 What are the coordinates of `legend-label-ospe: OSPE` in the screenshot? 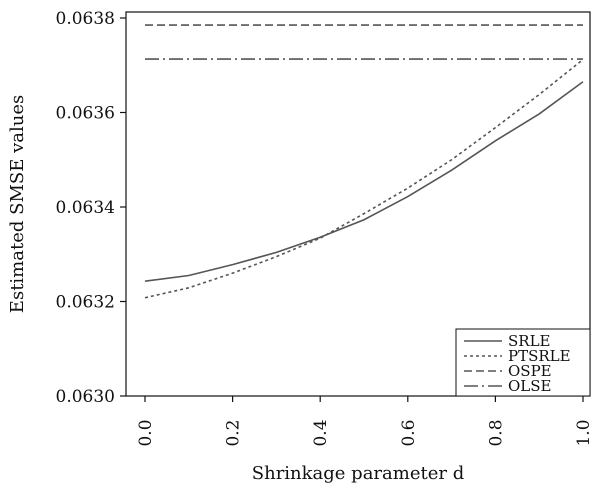 It's located at (530, 371).